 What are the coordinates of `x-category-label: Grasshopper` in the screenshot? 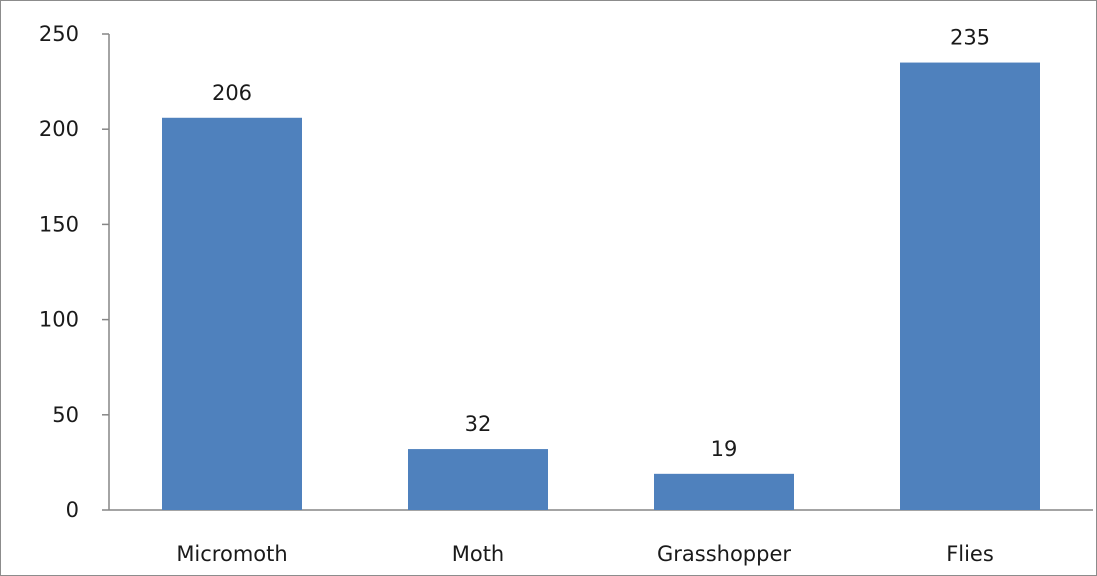 It's located at (724, 554).